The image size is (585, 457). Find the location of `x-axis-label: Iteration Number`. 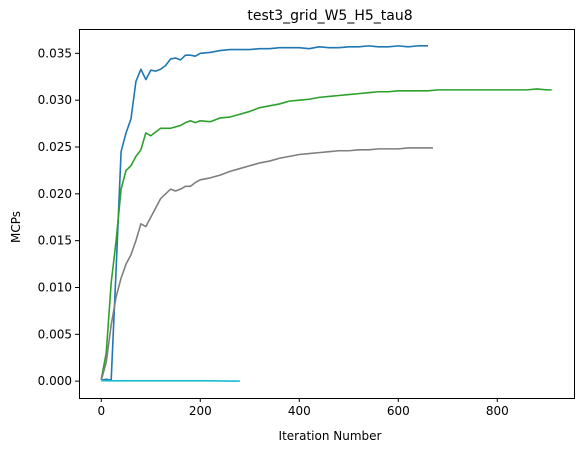

x-axis-label: Iteration Number is located at coordinates (330, 436).